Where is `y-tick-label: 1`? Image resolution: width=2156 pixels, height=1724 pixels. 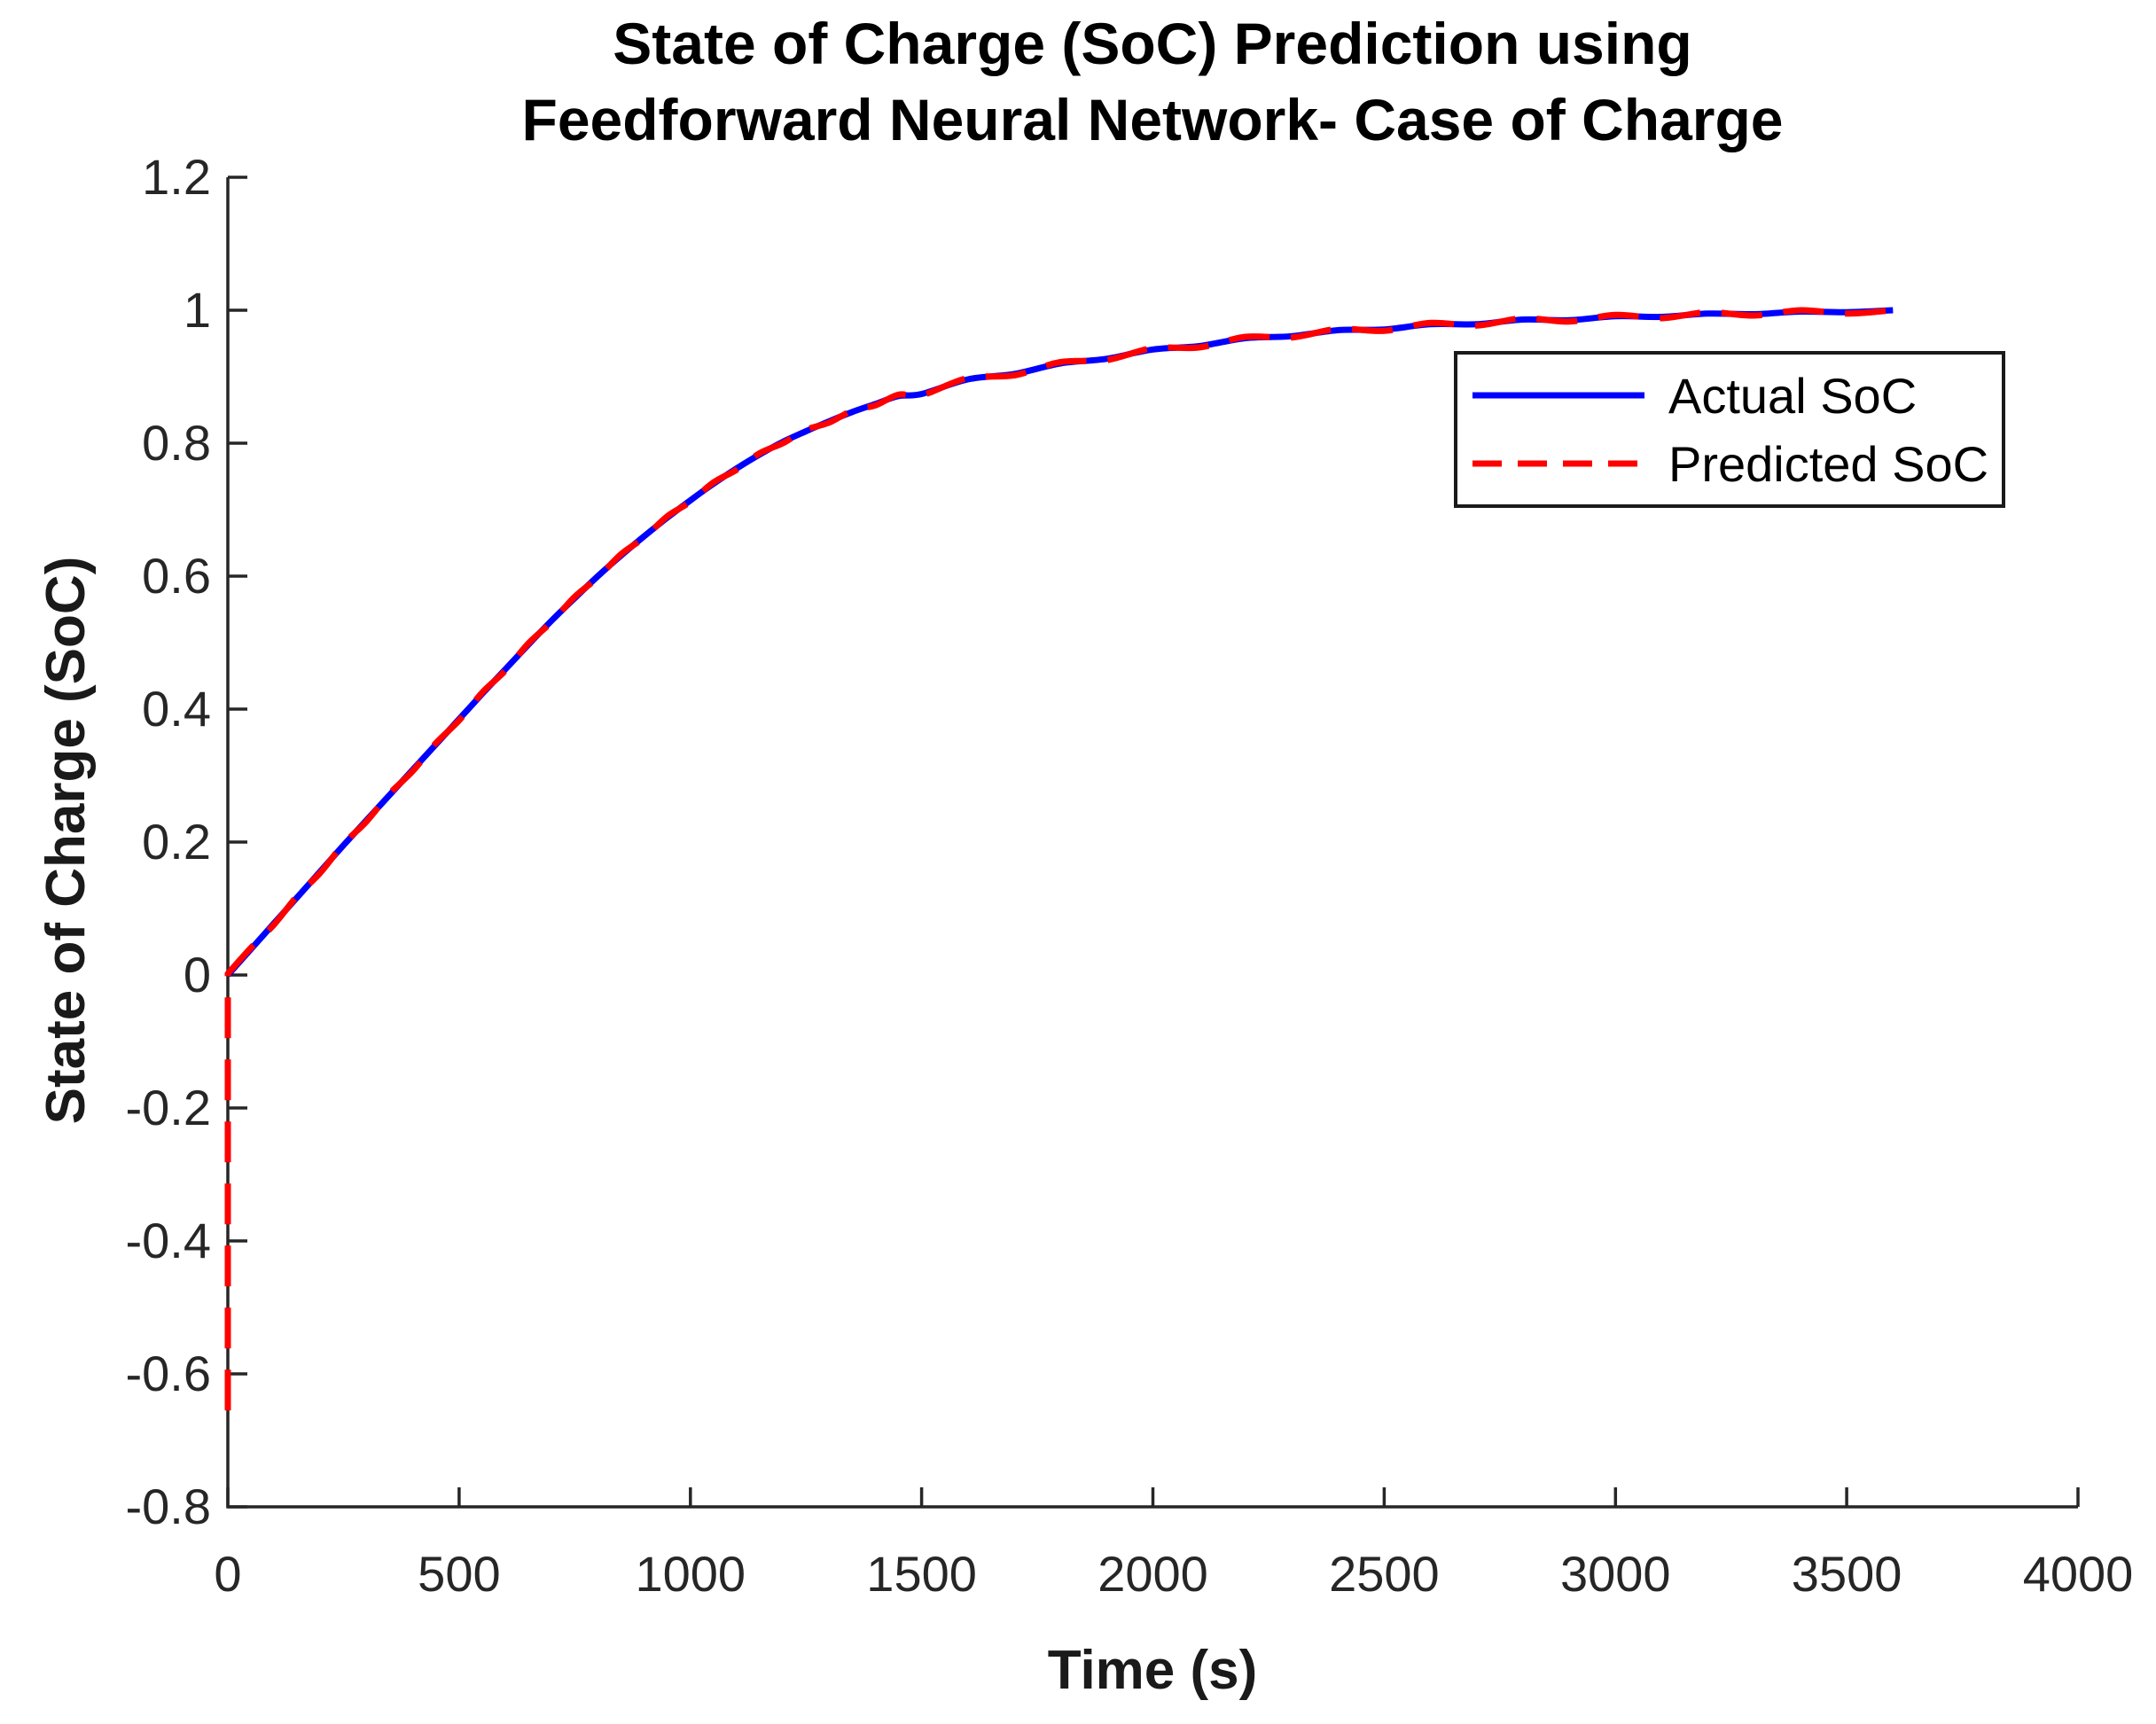 y-tick-label: 1 is located at coordinates (197, 310).